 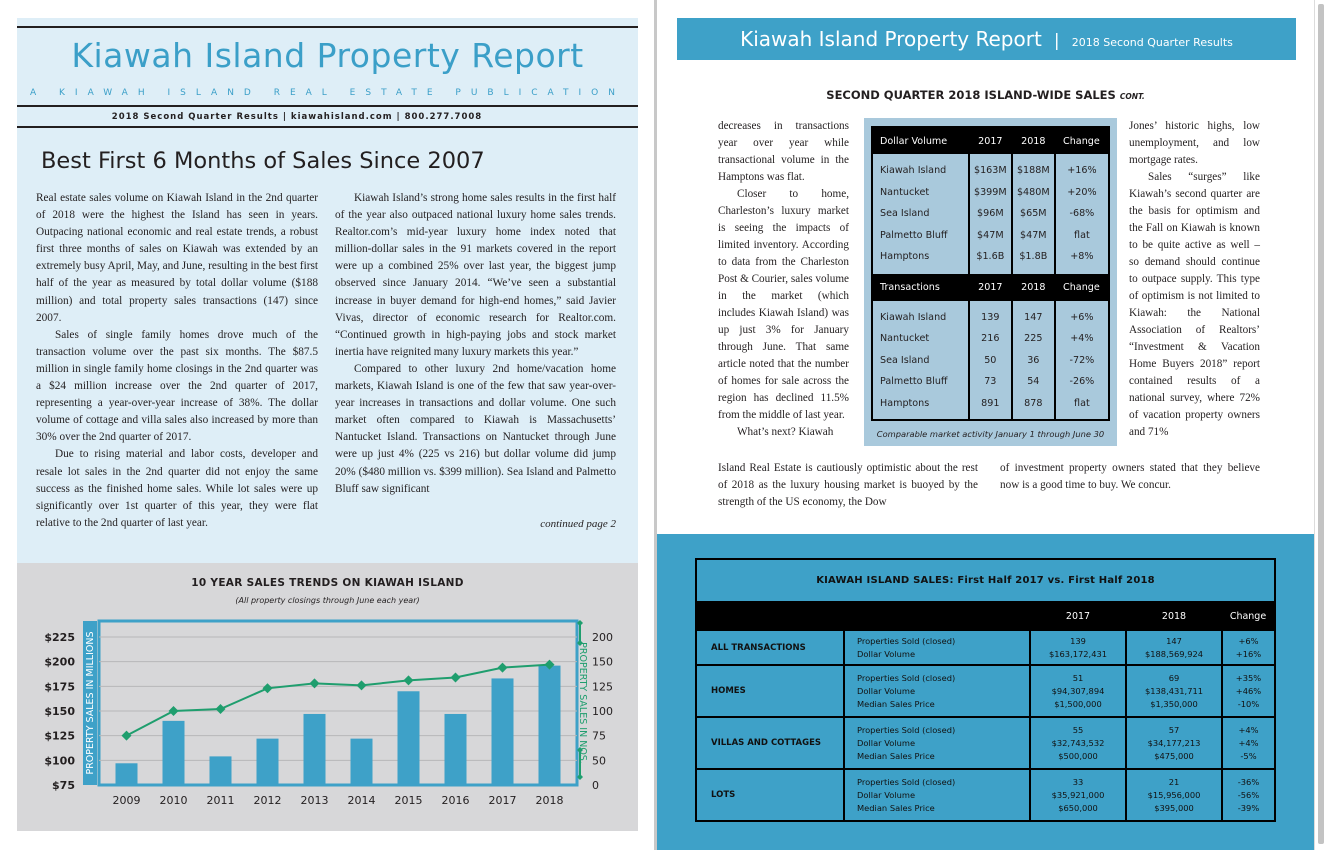 I want to click on value-2017: 139, so click(x=1078, y=640).